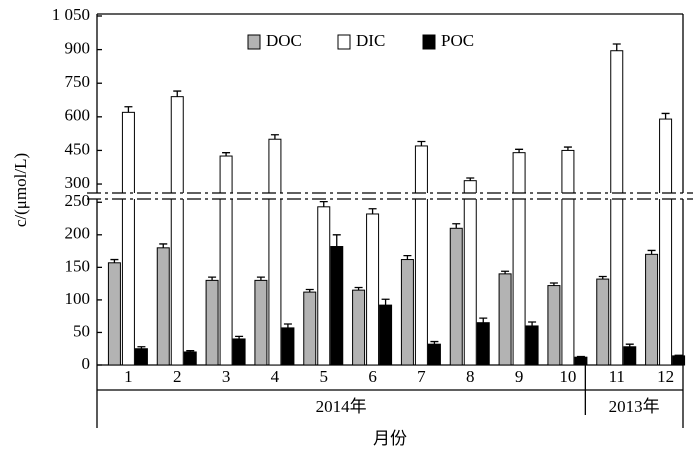  What do you see at coordinates (78, 233) in the screenshot?
I see `y-tick-label: 200` at bounding box center [78, 233].